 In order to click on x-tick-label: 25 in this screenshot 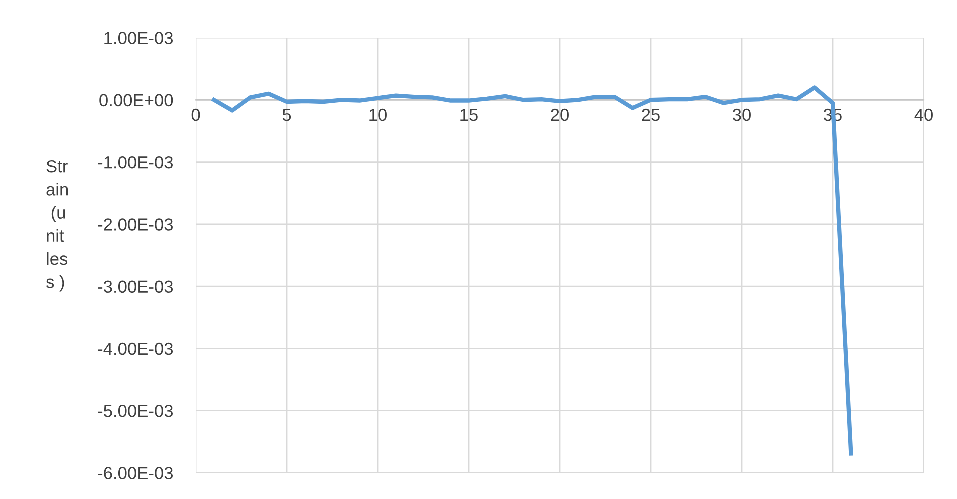, I will do `click(651, 115)`.